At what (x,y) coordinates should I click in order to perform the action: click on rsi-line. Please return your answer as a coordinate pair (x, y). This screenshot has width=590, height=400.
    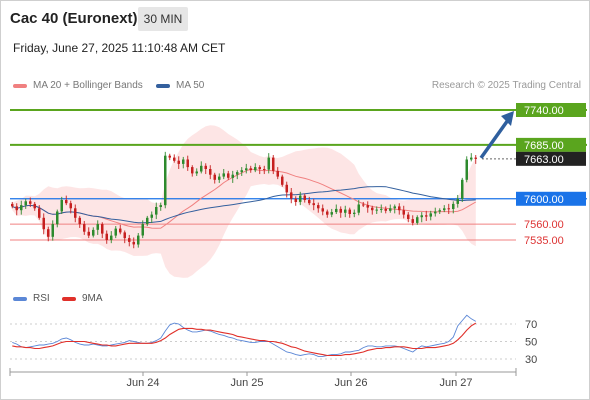
    Looking at the image, I should click on (244, 335).